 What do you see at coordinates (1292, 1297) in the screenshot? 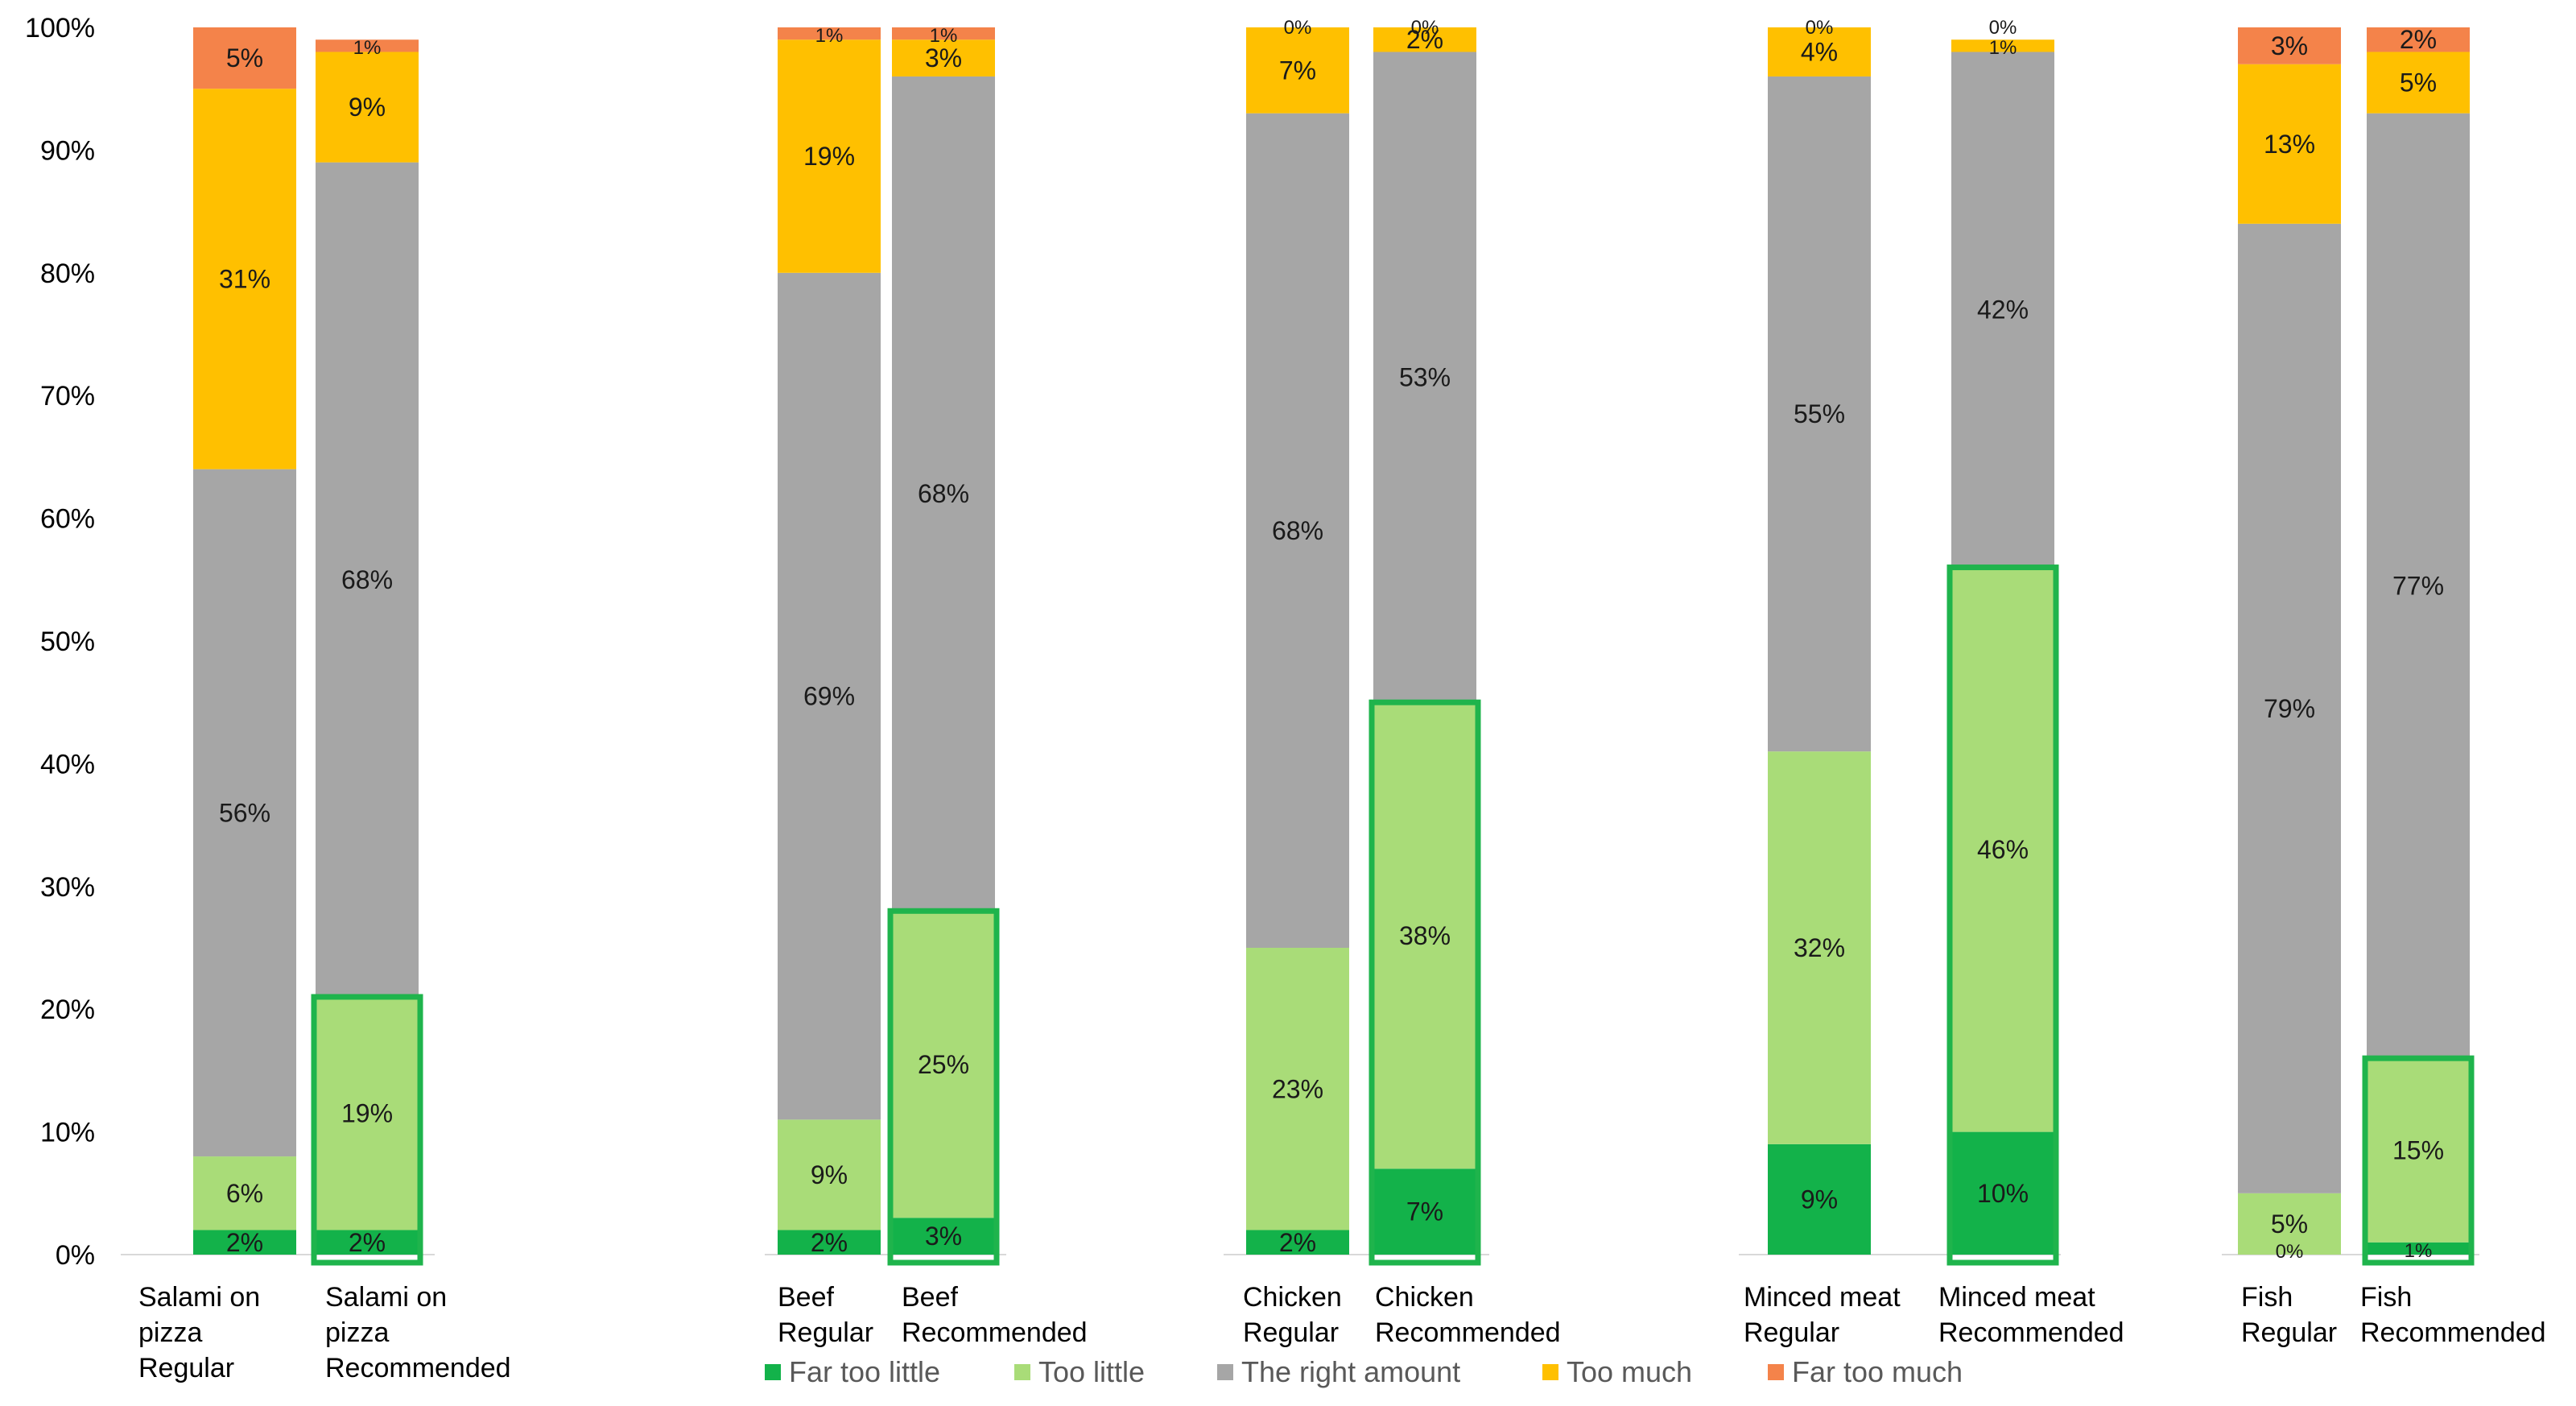
I see `category-label: Chicken` at bounding box center [1292, 1297].